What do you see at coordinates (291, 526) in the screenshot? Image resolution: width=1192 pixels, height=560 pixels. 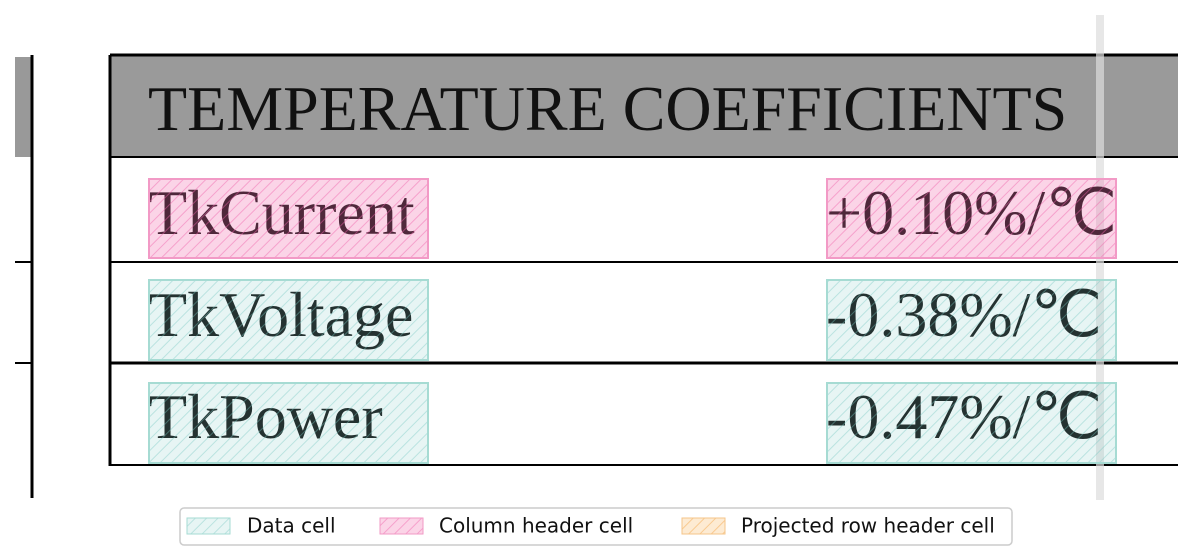 I see `legend-label: Data cell` at bounding box center [291, 526].